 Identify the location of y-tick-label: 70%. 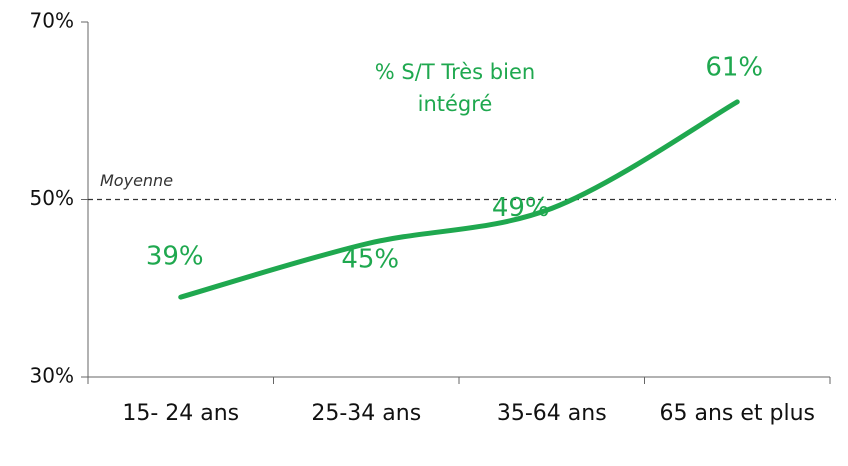
(52, 21).